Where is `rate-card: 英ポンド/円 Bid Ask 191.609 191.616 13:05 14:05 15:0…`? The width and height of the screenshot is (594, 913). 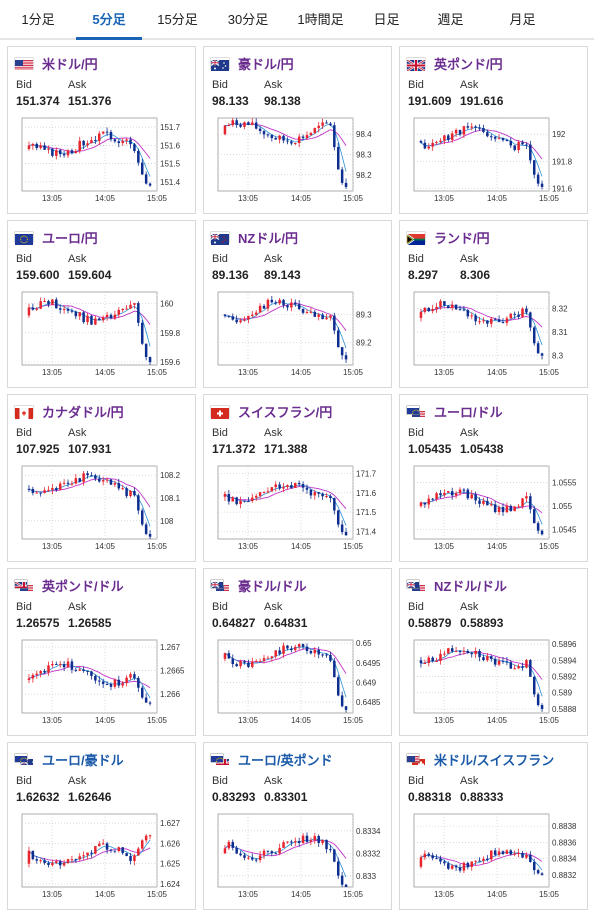
rate-card: 英ポンド/円 Bid Ask 191.609 191.616 13:05 14:05 15:0… is located at coordinates (493, 130).